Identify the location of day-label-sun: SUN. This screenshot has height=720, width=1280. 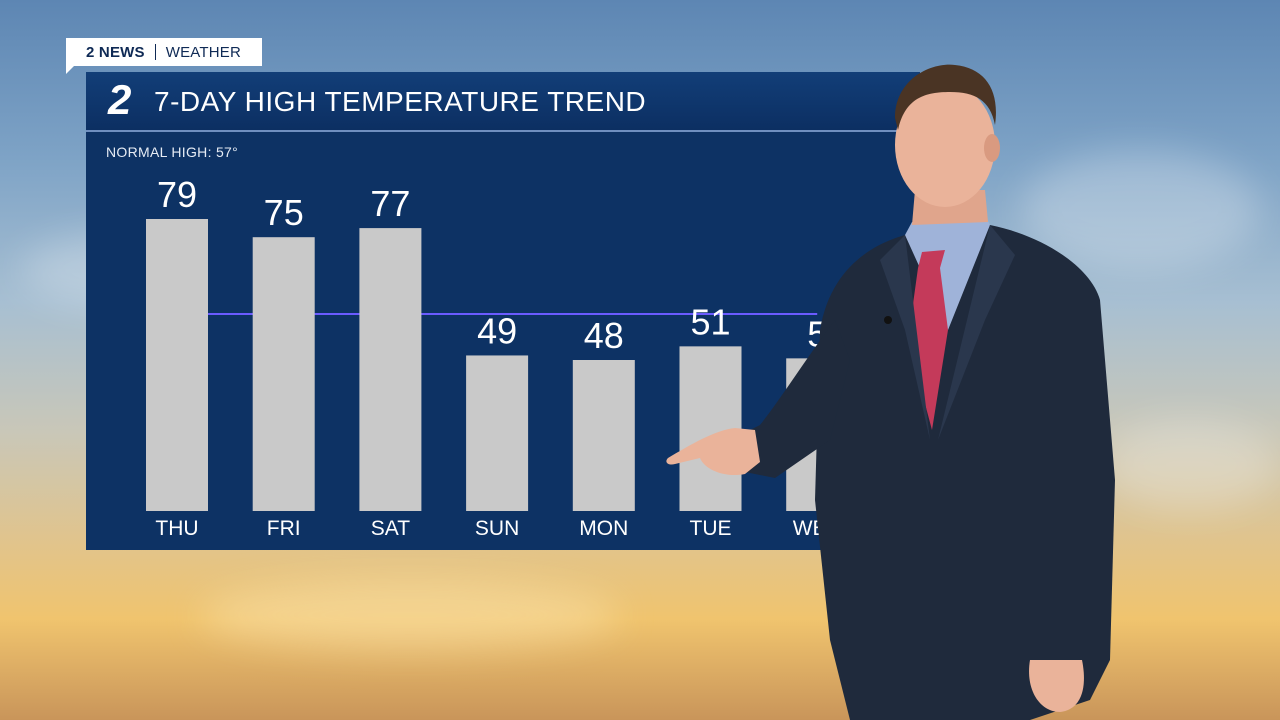
(497, 528).